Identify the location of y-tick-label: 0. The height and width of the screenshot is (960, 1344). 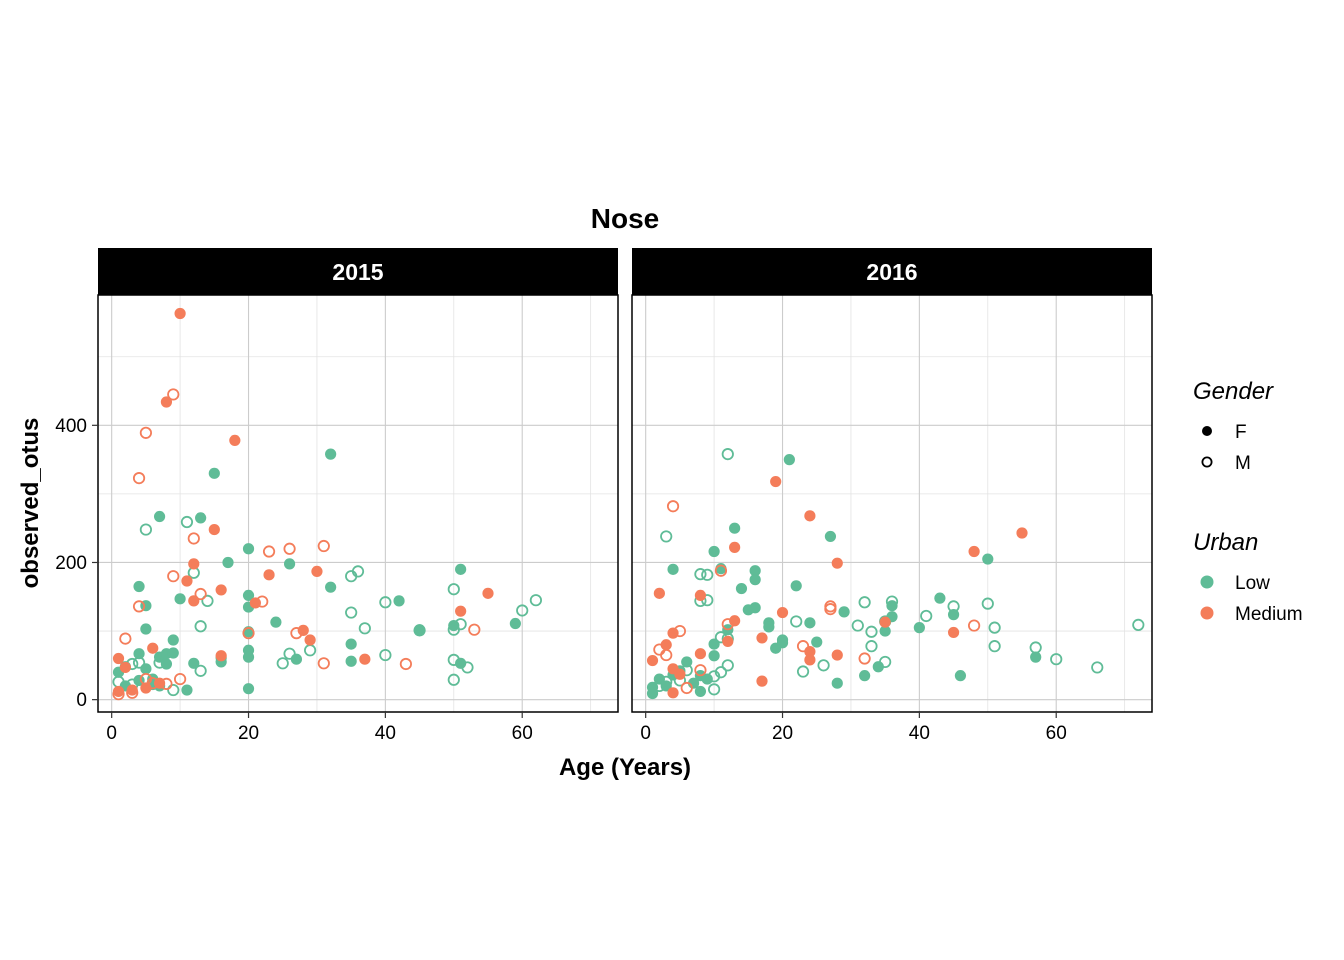
(81, 700).